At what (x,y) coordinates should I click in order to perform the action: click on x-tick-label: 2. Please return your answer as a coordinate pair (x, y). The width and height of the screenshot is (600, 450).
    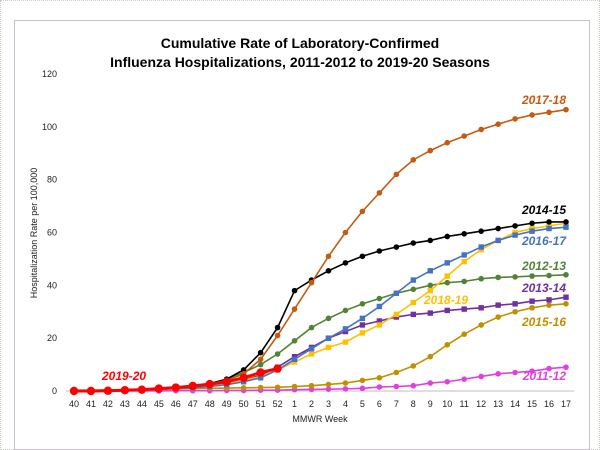
    Looking at the image, I should click on (311, 404).